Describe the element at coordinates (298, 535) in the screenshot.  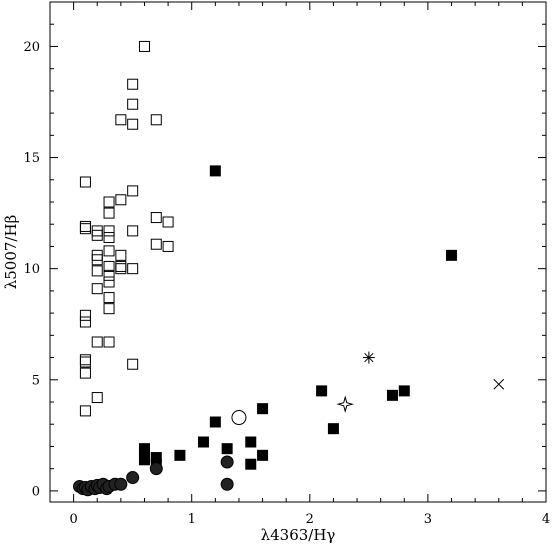
I see `x-axis-label: λ4363/Hγ` at that location.